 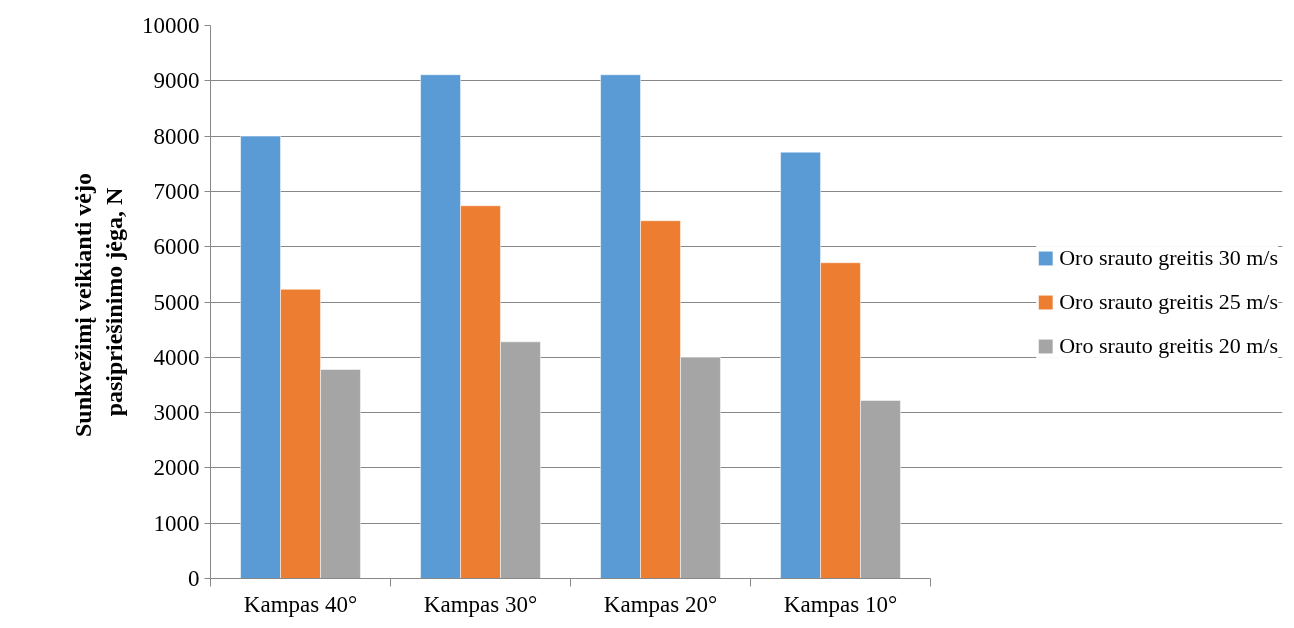 I want to click on legend-label: Oro srauto greitis 30 m/s, so click(x=1168, y=257).